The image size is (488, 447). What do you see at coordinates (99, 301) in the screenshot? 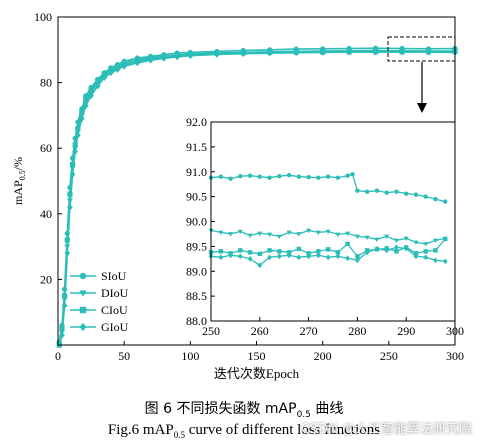
I see `legend: SIoU DIoU CIoU GIoU` at bounding box center [99, 301].